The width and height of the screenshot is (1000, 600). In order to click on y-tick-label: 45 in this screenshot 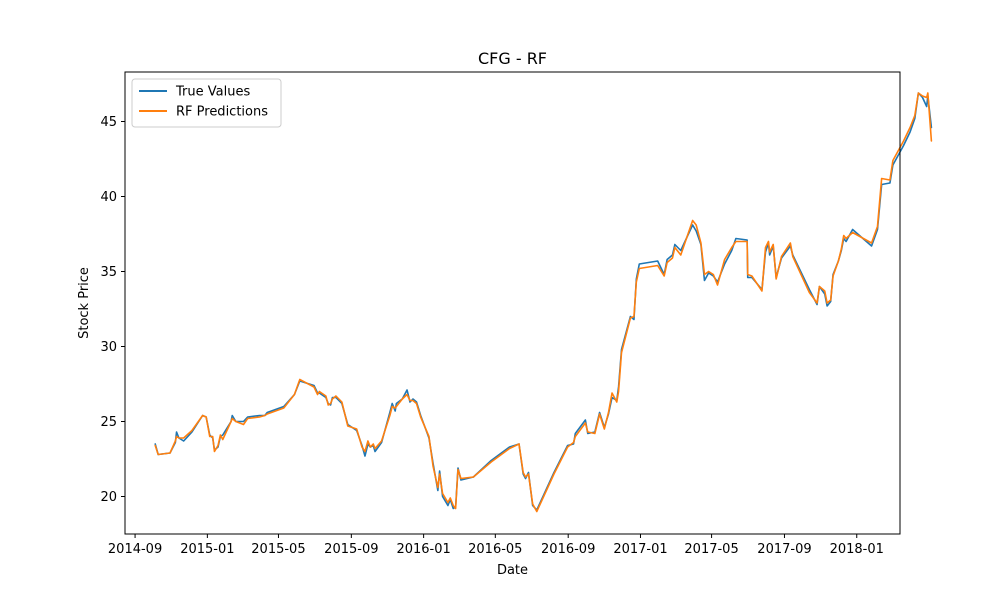, I will do `click(108, 122)`.